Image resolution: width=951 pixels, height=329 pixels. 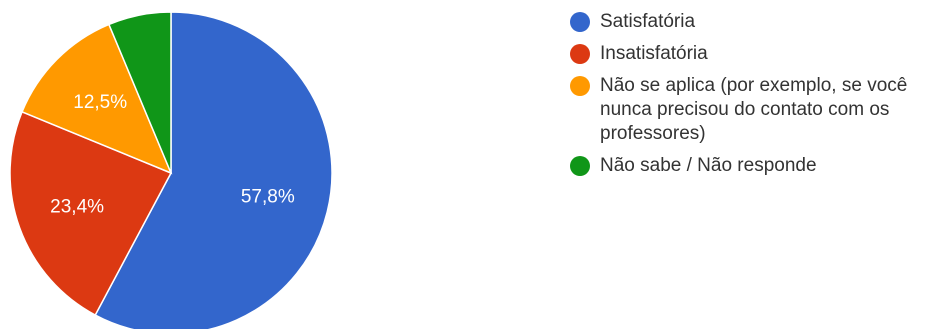 I want to click on legend-item-satisfatoria: Satisfatória, so click(x=760, y=22).